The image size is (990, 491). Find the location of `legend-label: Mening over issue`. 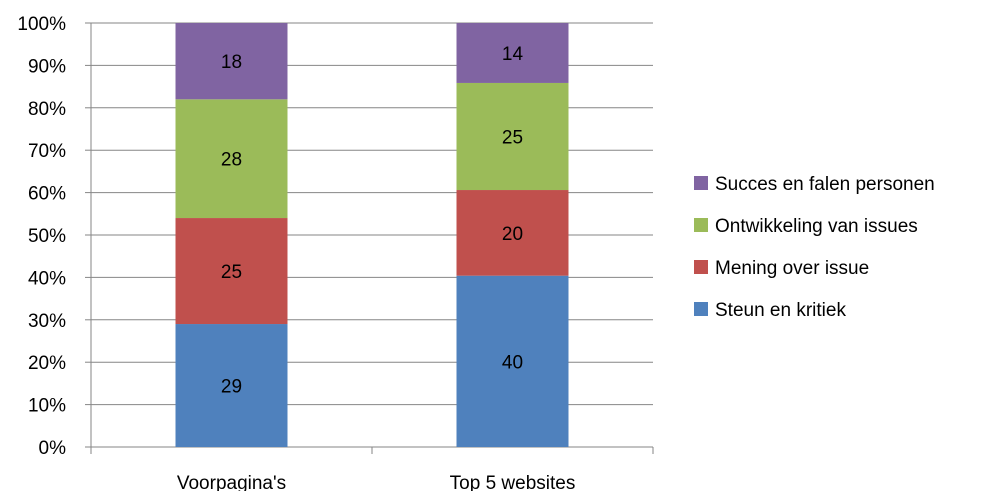

legend-label: Mening over issue is located at coordinates (792, 268).